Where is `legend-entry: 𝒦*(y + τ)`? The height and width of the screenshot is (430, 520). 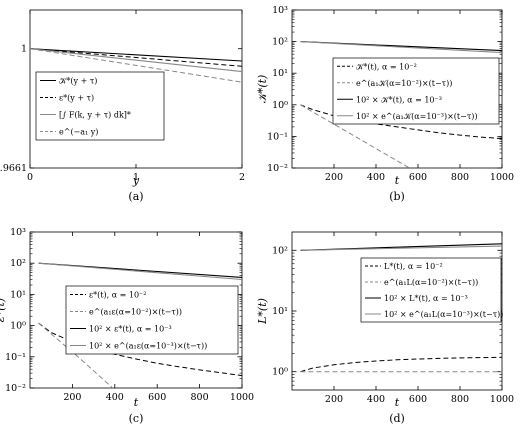
legend-entry: 𝒦*(y + τ) is located at coordinates (78, 81).